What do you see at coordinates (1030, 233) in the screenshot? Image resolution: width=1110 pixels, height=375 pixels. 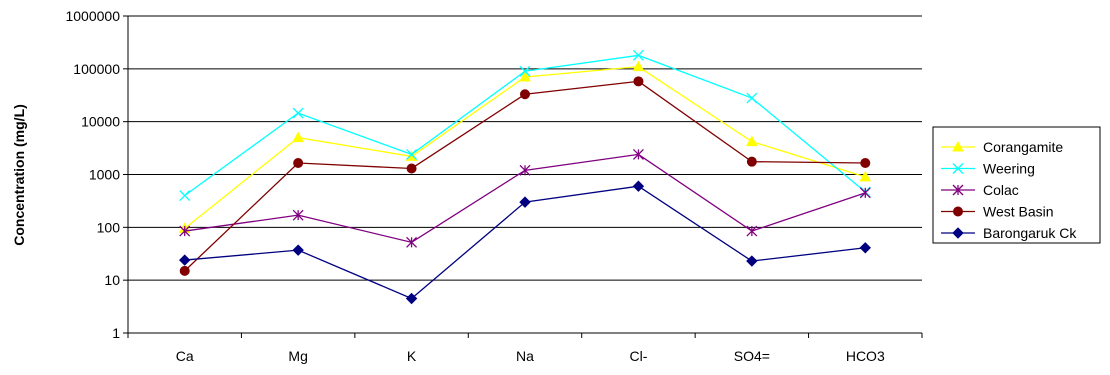 I see `legend-label: Barongaruk Ck` at bounding box center [1030, 233].